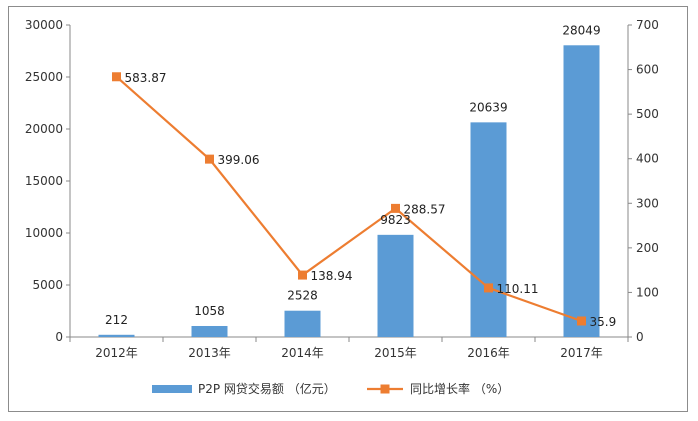  What do you see at coordinates (44, 233) in the screenshot?
I see `left-tick-label: 10000` at bounding box center [44, 233].